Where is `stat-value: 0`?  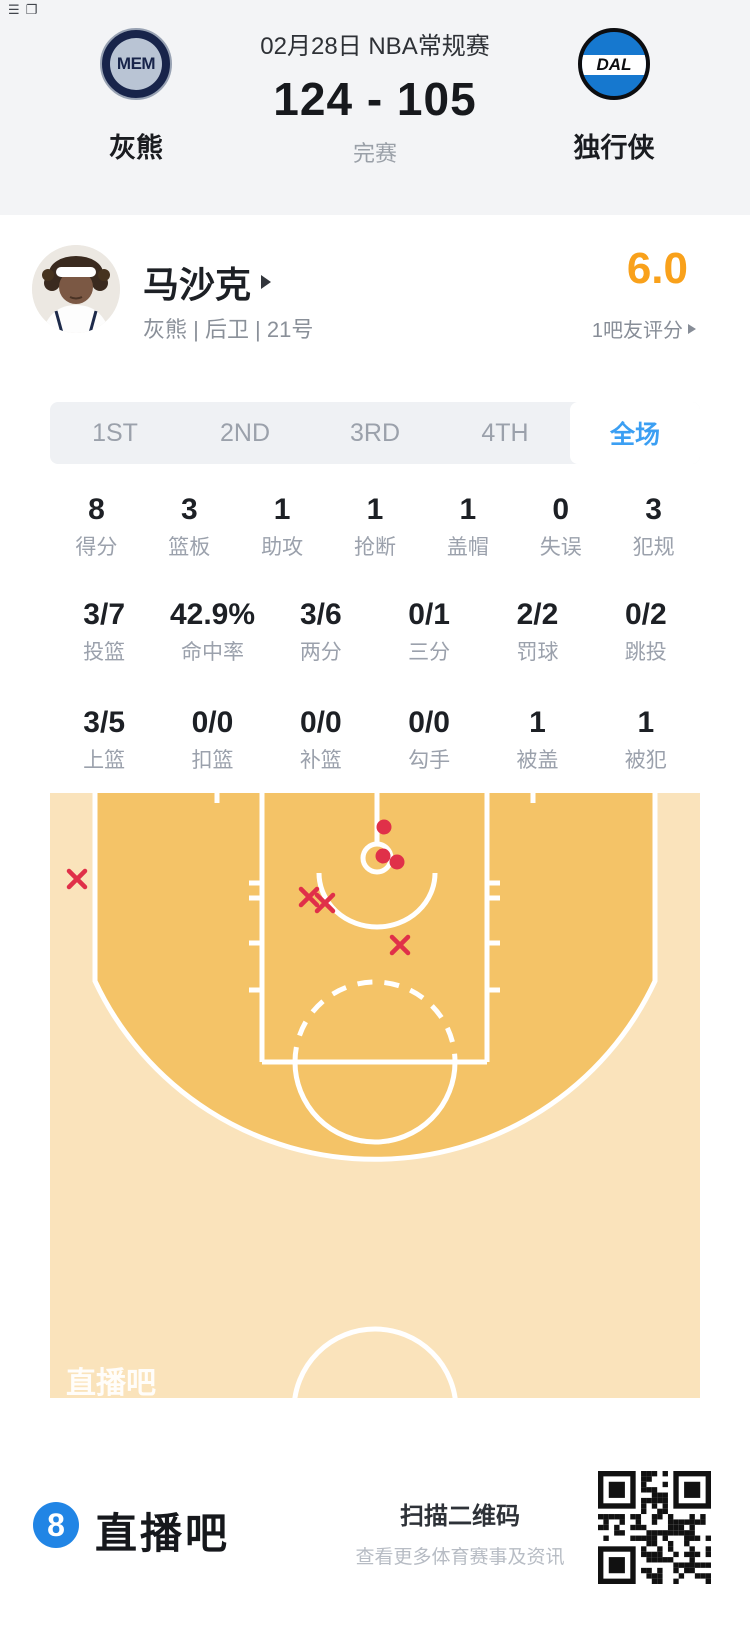 stat-value: 0 is located at coordinates (561, 509).